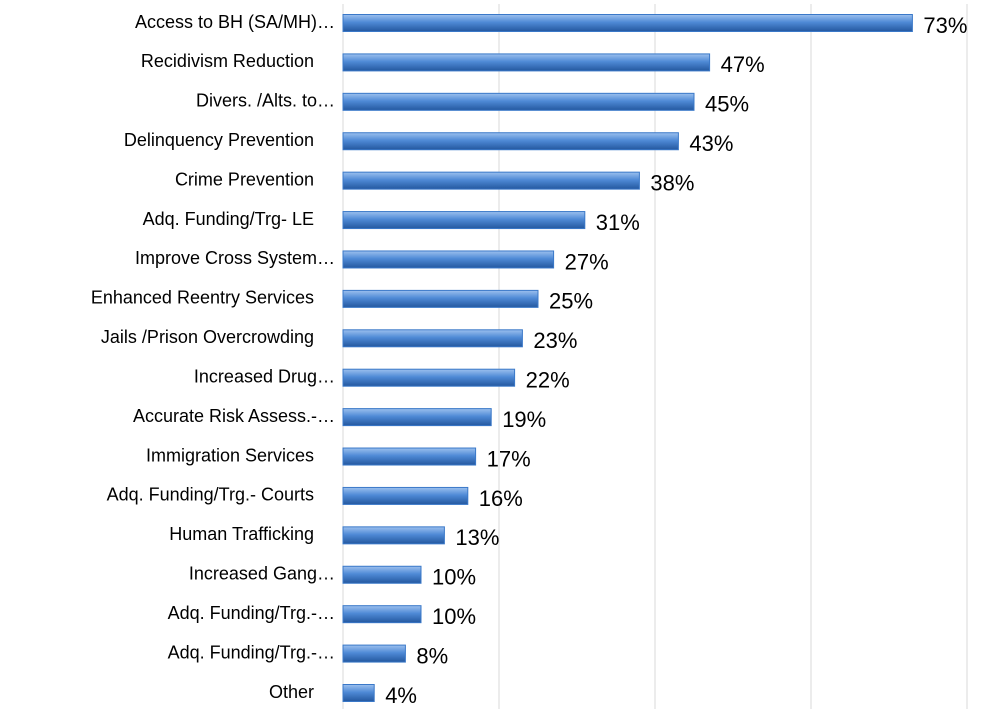  Describe the element at coordinates (945, 25) in the screenshot. I see `value-label: 73%` at that location.